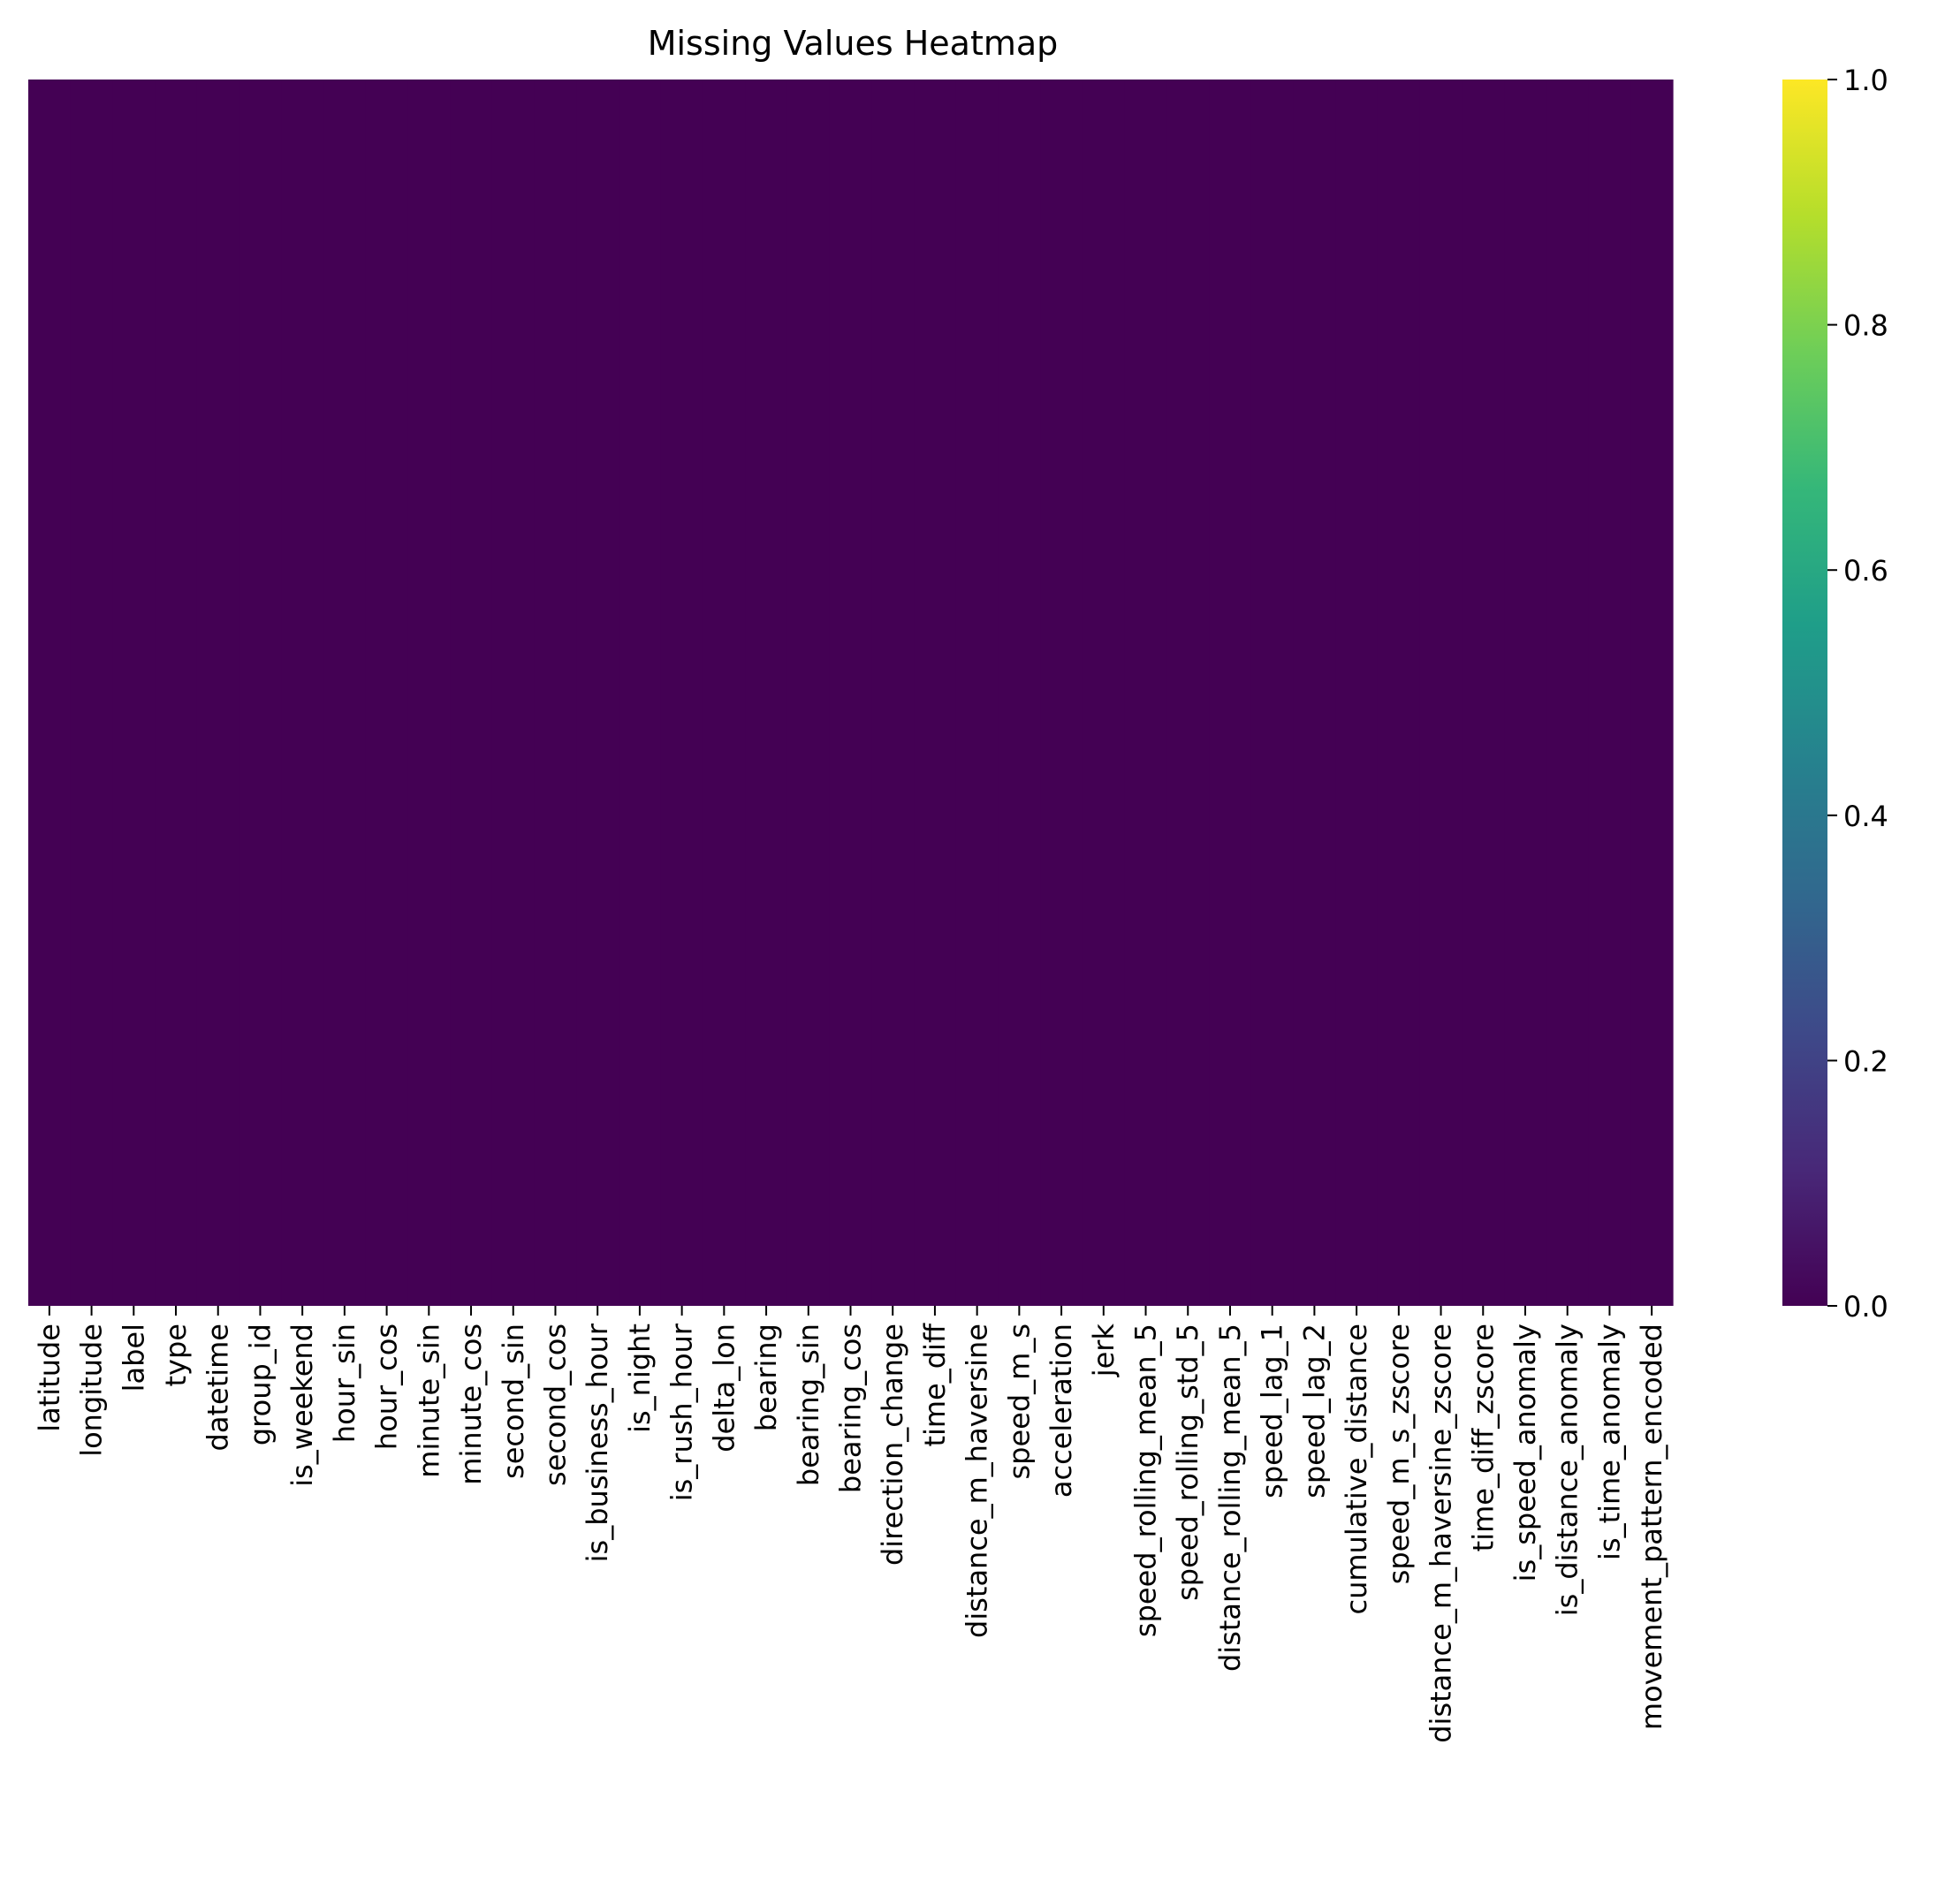 The image size is (1945, 1904). I want to click on heatmap-cell-datetime, so click(218, 693).